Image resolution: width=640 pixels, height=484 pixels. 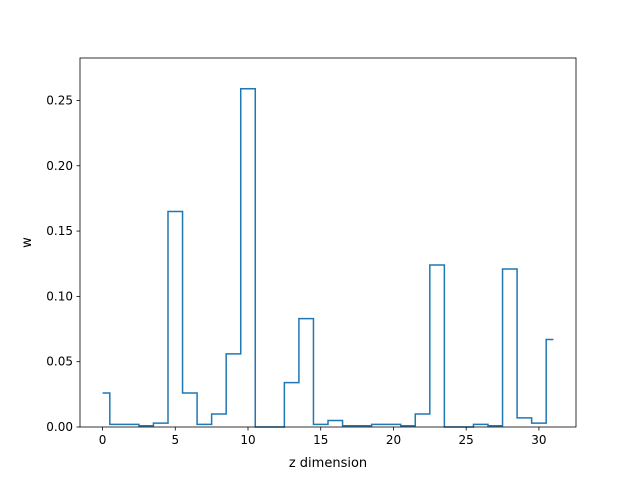 I want to click on y-tick-label: 0.10, so click(x=59, y=296).